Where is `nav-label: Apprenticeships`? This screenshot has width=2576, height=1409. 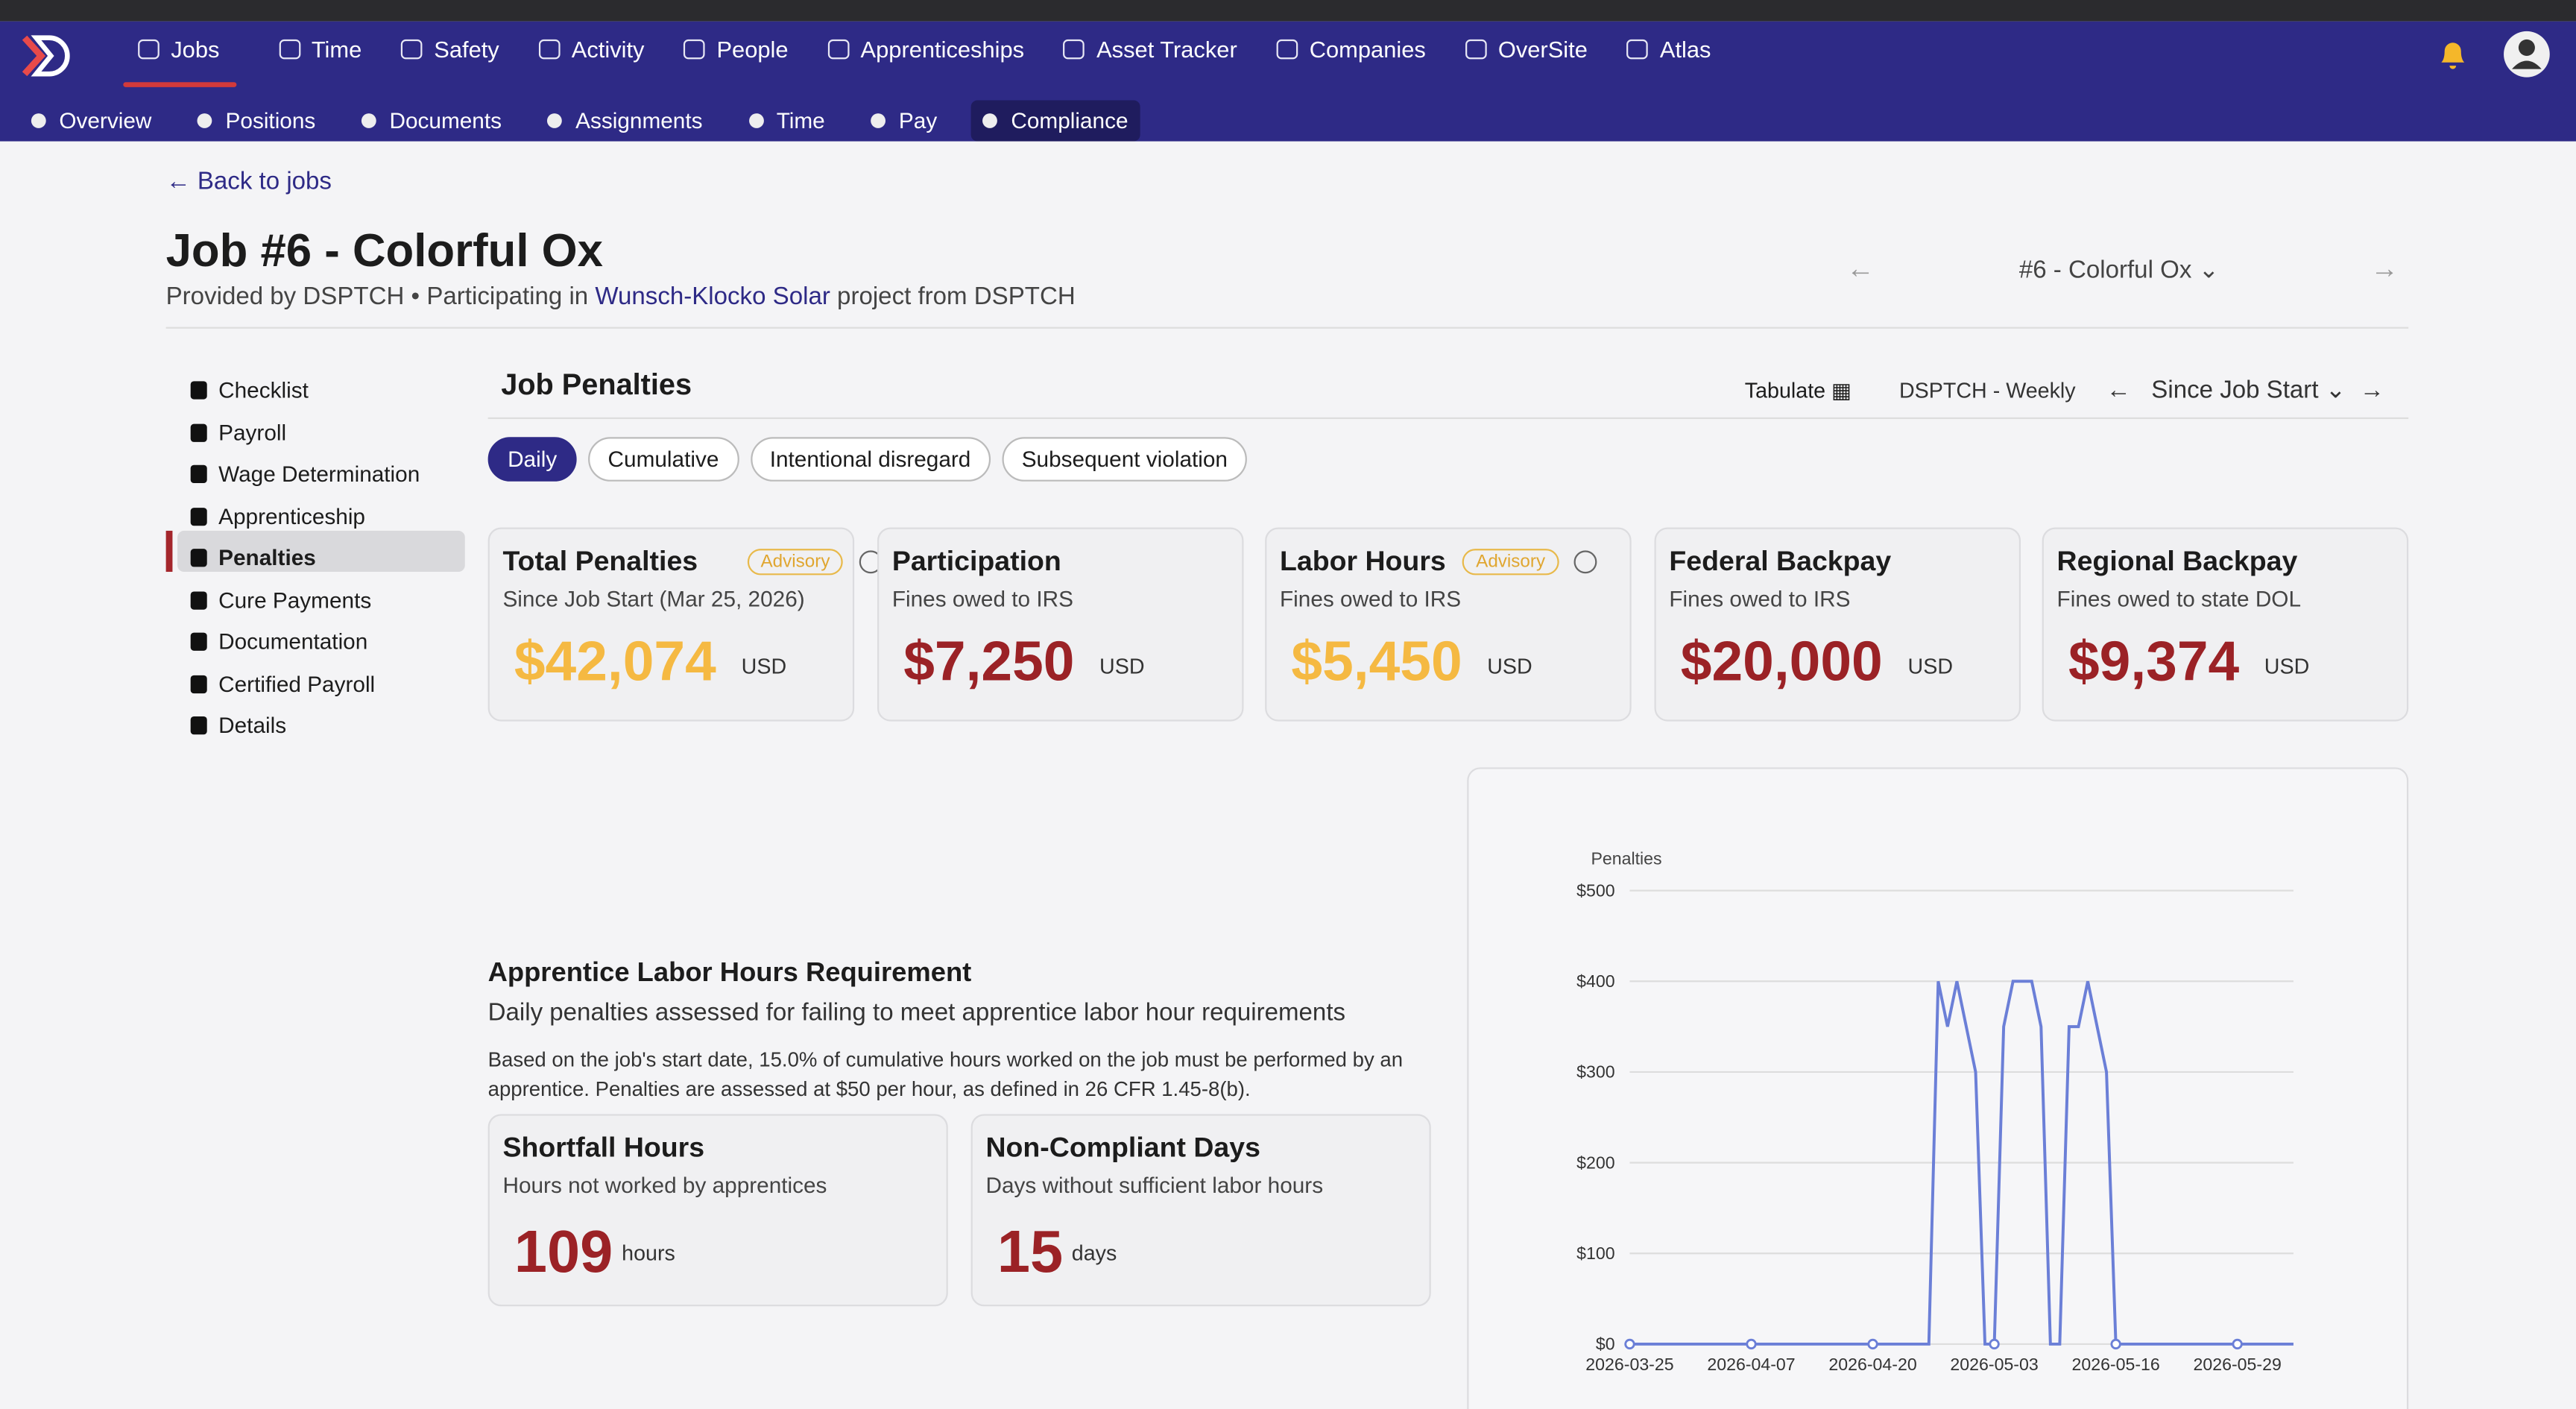
nav-label: Apprenticeships is located at coordinates (942, 49).